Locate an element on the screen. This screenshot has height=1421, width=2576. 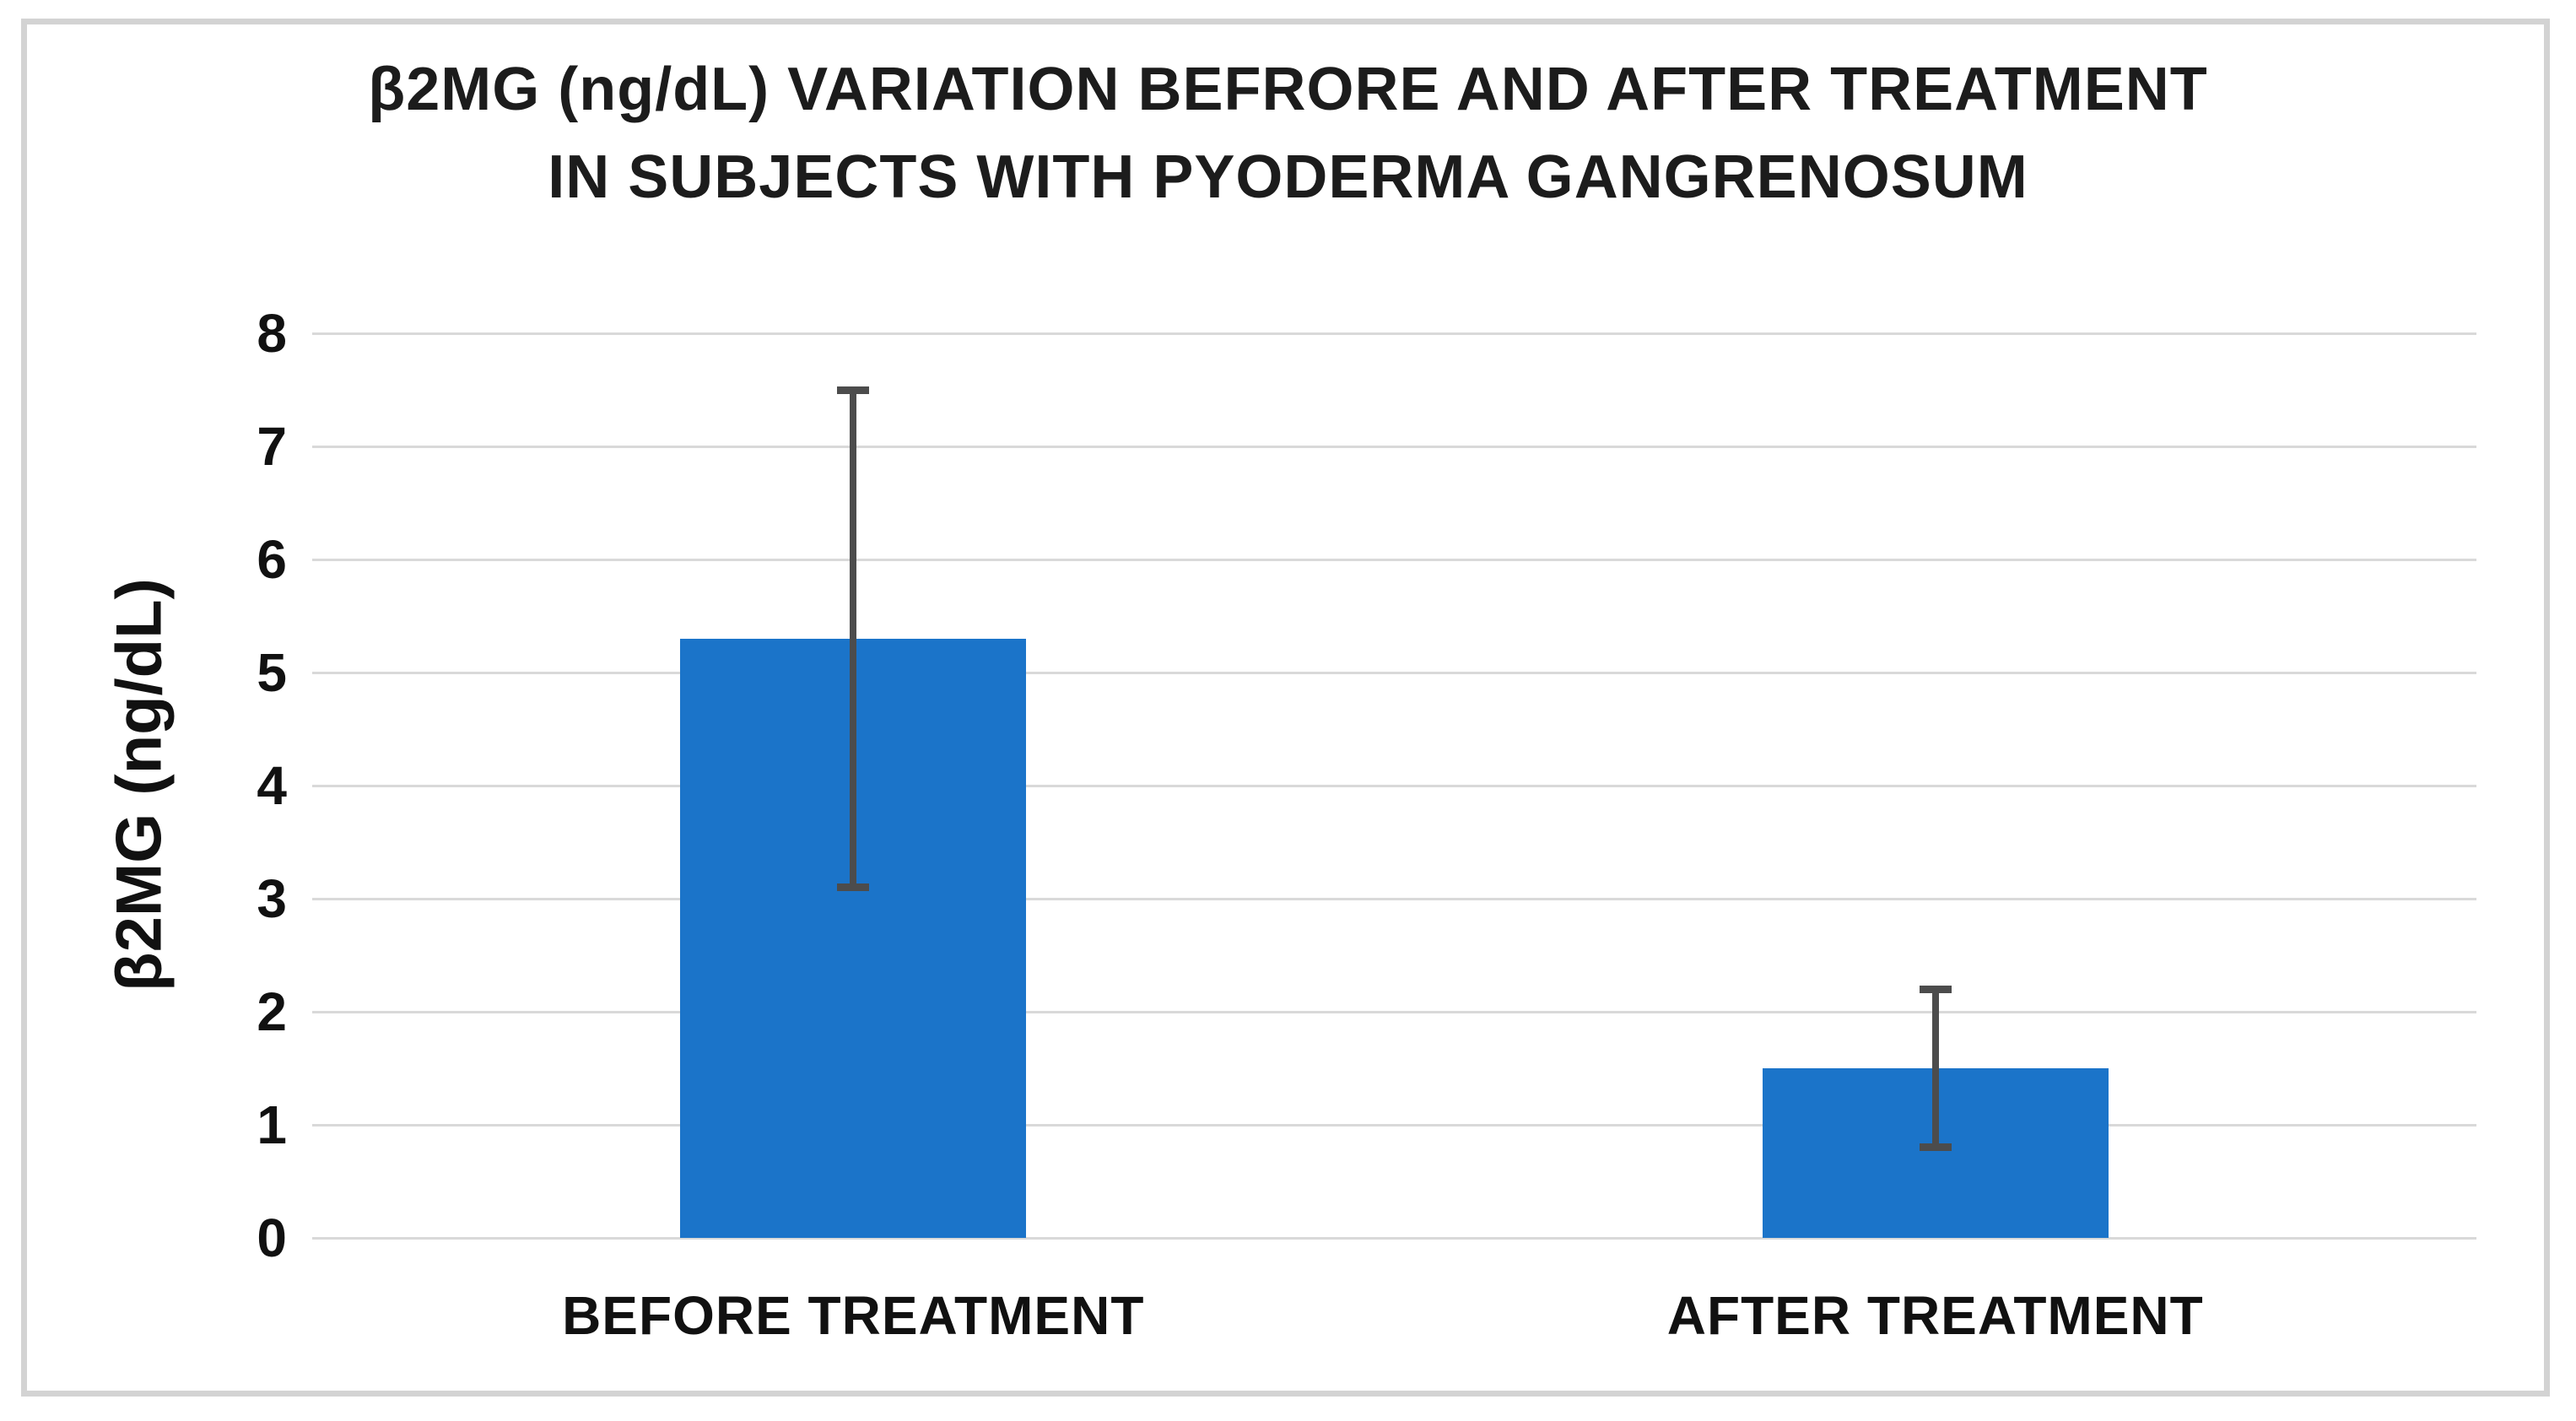
x-category-label-after-treatment: AFTER TREATMENT is located at coordinates (1935, 1315).